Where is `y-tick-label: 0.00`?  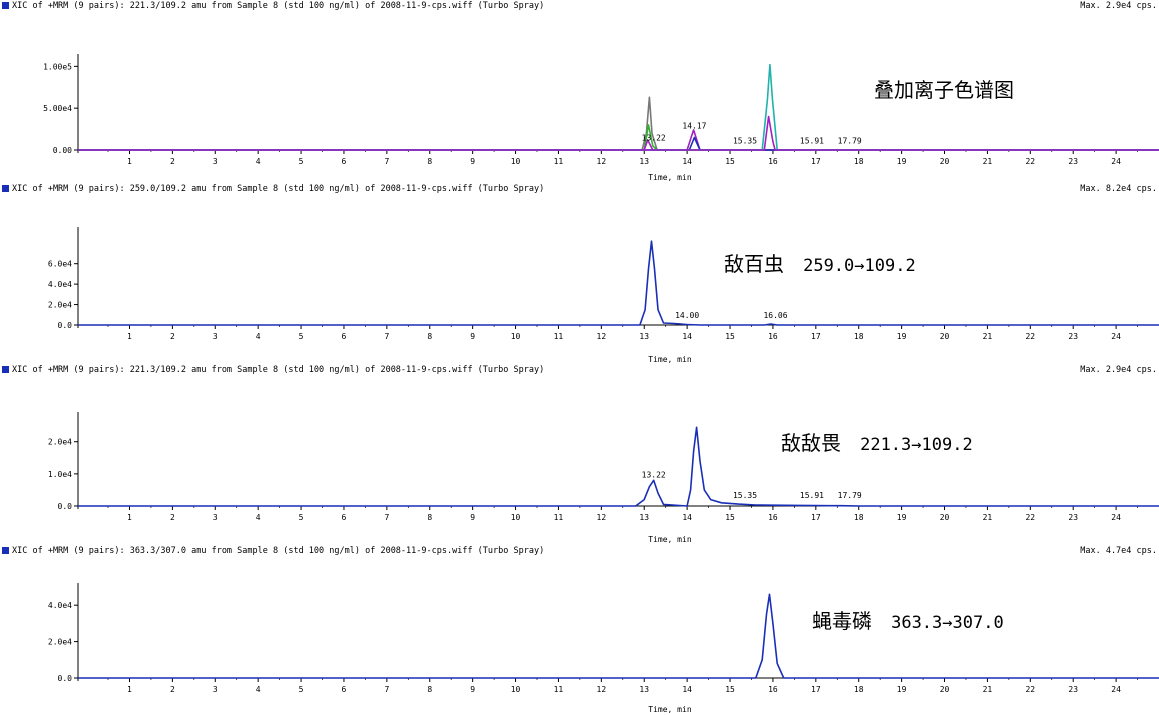 y-tick-label: 0.00 is located at coordinates (62, 150).